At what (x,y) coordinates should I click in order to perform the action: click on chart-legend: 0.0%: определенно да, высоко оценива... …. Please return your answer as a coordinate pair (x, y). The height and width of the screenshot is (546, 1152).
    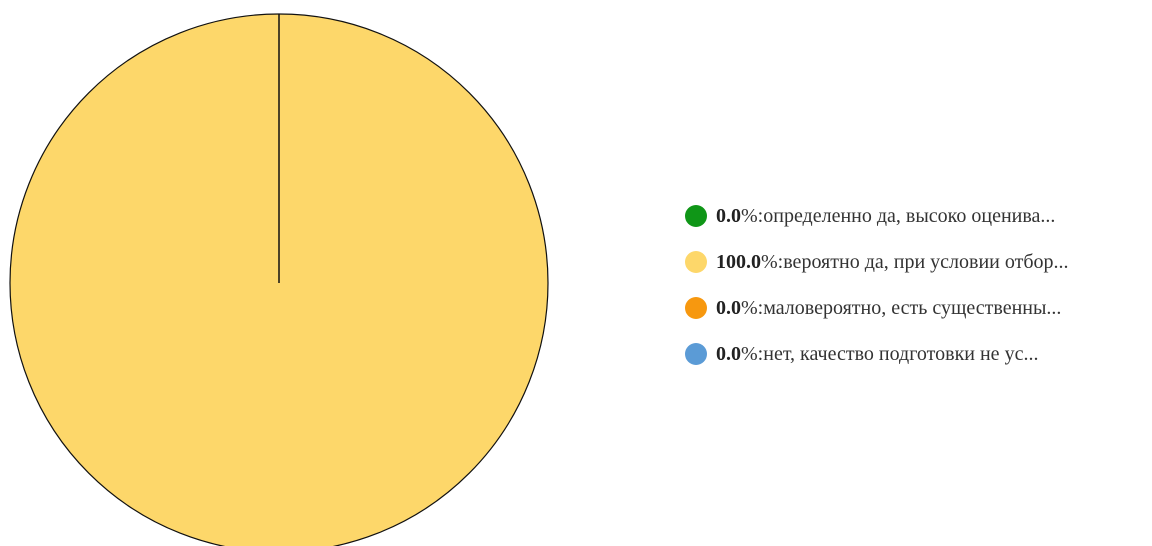
    Looking at the image, I should click on (917, 296).